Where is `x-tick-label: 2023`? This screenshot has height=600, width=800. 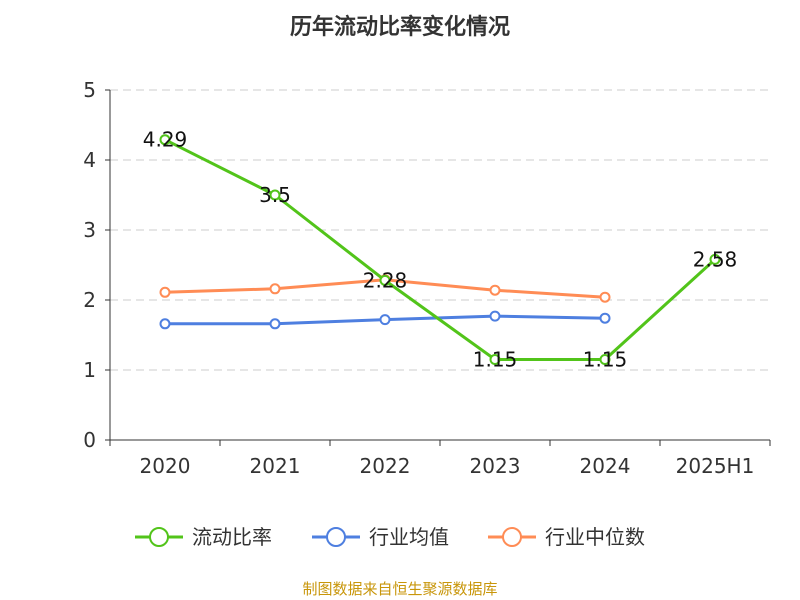 x-tick-label: 2023 is located at coordinates (495, 466).